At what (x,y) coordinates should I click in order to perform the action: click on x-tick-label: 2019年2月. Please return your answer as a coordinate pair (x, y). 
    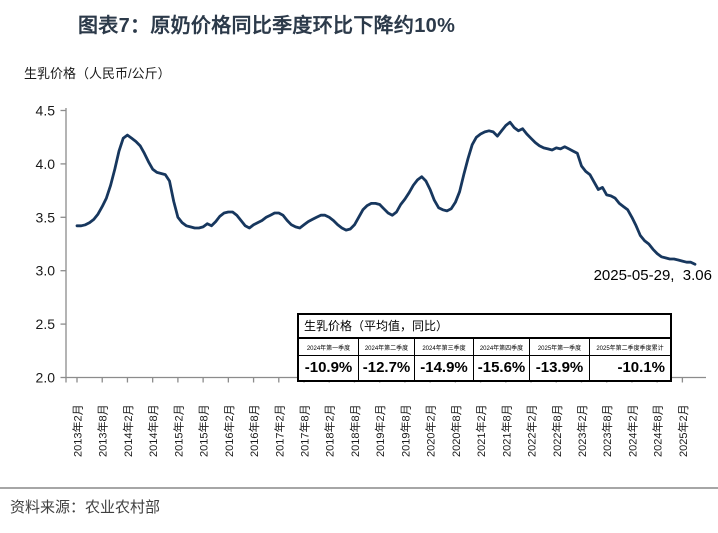
    Looking at the image, I should click on (380, 430).